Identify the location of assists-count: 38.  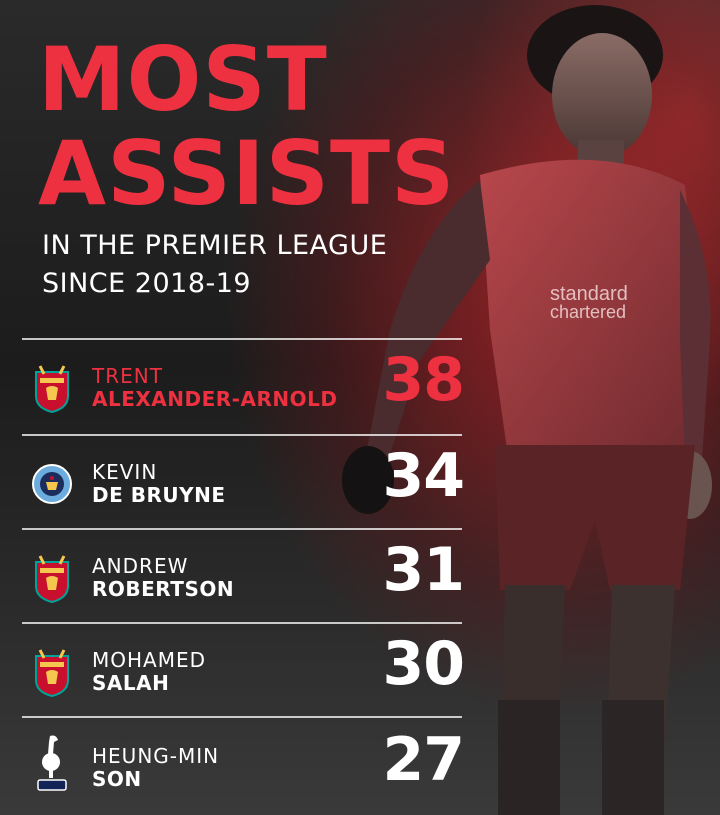
(423, 380).